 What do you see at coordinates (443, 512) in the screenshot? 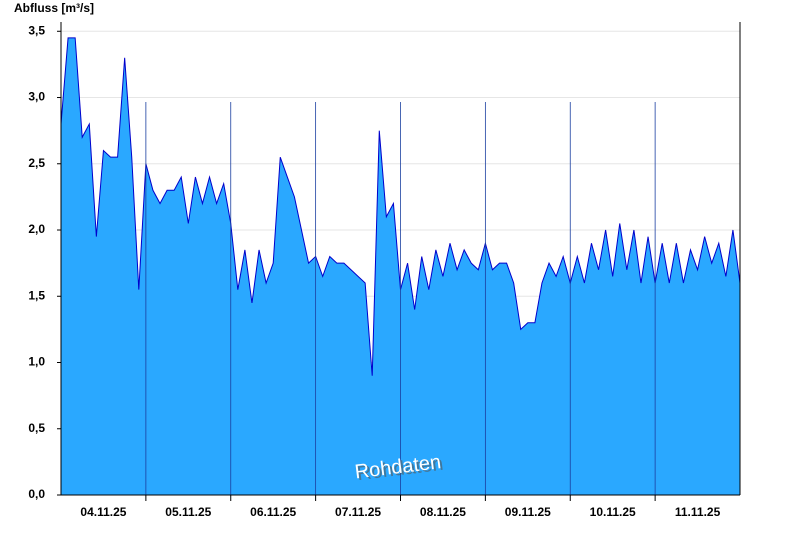
I see `x-tick-label: 08.11.25` at bounding box center [443, 512].